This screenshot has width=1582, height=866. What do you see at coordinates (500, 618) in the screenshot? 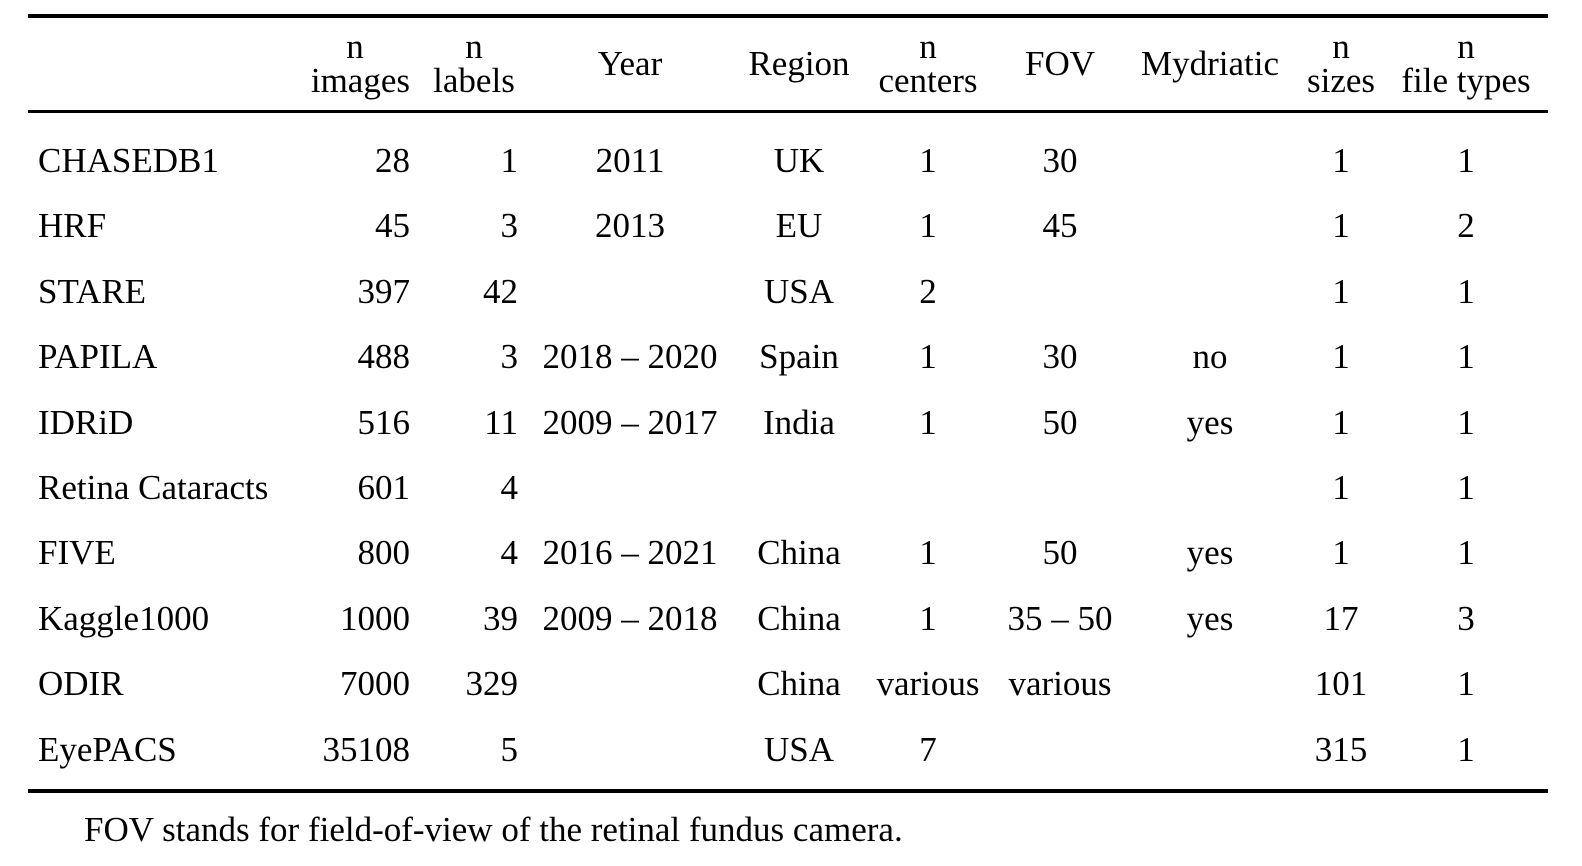
I see `n-labels: 39` at bounding box center [500, 618].